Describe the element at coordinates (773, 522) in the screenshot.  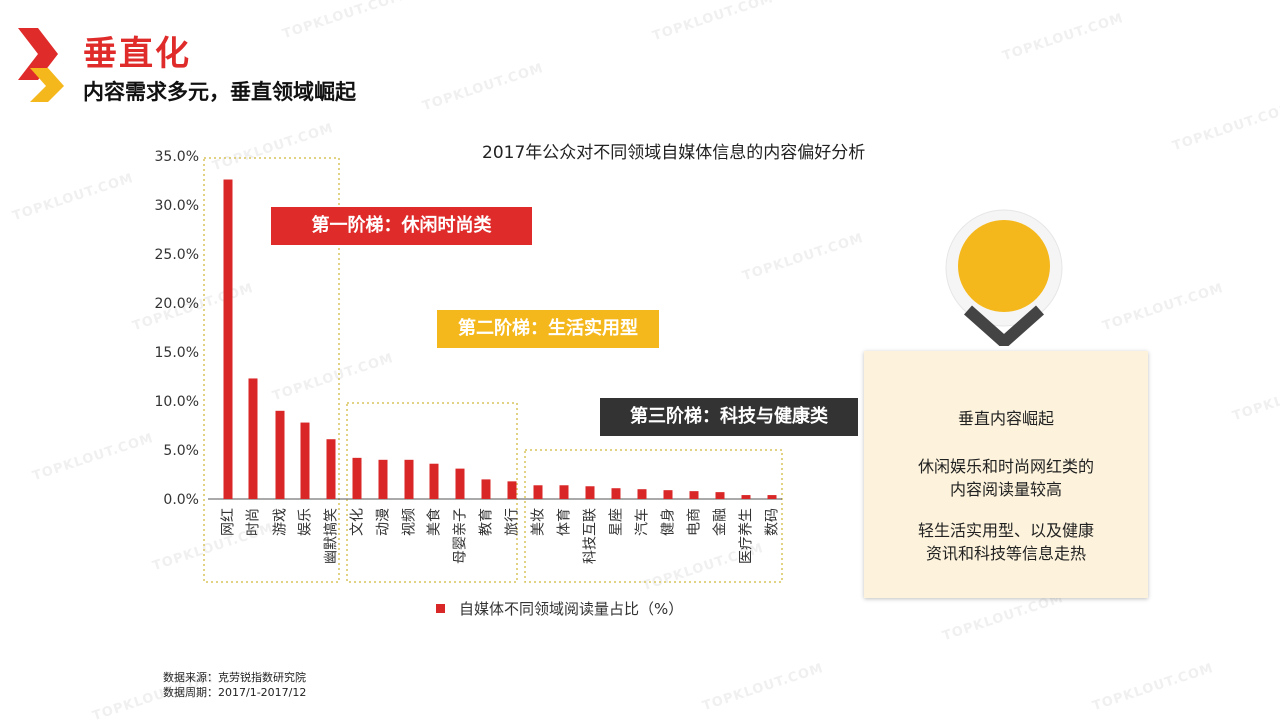
I see `x-tick-label: 数码` at that location.